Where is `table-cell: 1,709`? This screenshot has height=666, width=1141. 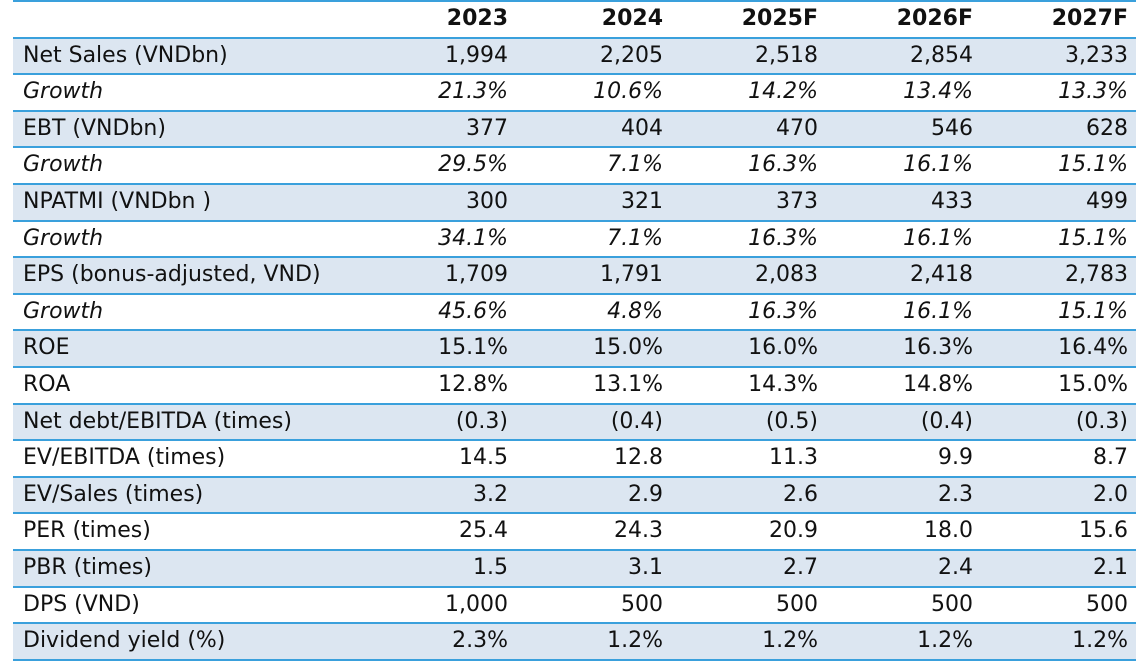 table-cell: 1,709 is located at coordinates (438, 275).